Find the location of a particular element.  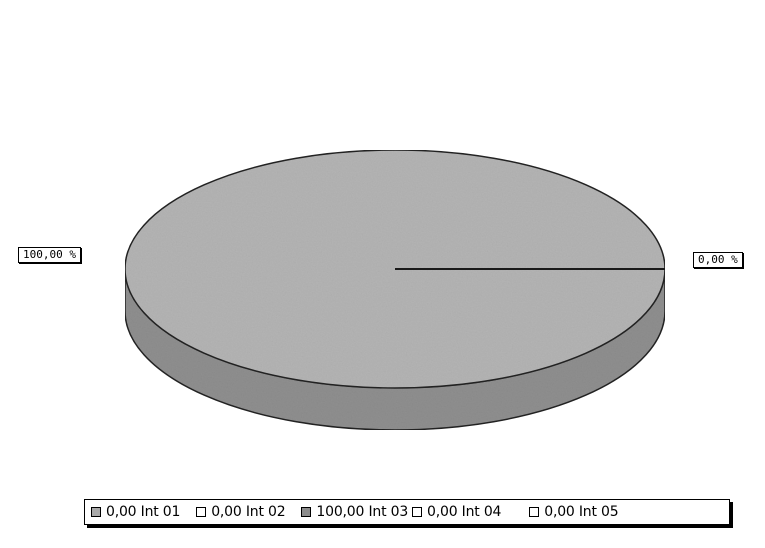

data-label-int-05: 0,00 % is located at coordinates (718, 260).